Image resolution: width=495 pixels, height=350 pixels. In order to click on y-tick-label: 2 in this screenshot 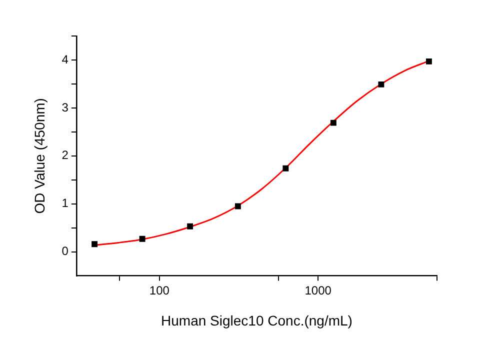, I will do `click(65, 155)`.